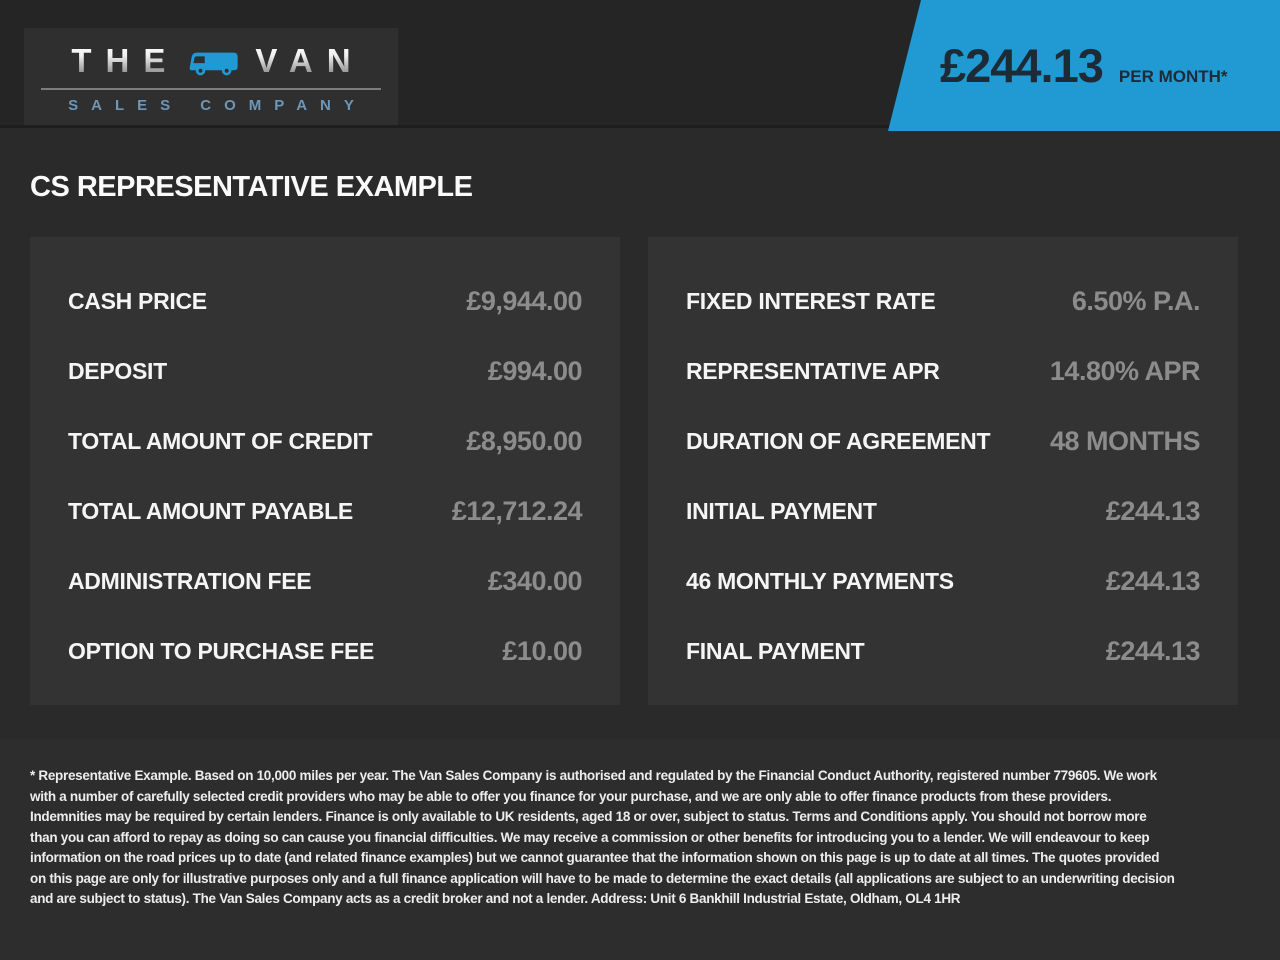  Describe the element at coordinates (1125, 371) in the screenshot. I see `finance-value: 14.80% APR` at that location.